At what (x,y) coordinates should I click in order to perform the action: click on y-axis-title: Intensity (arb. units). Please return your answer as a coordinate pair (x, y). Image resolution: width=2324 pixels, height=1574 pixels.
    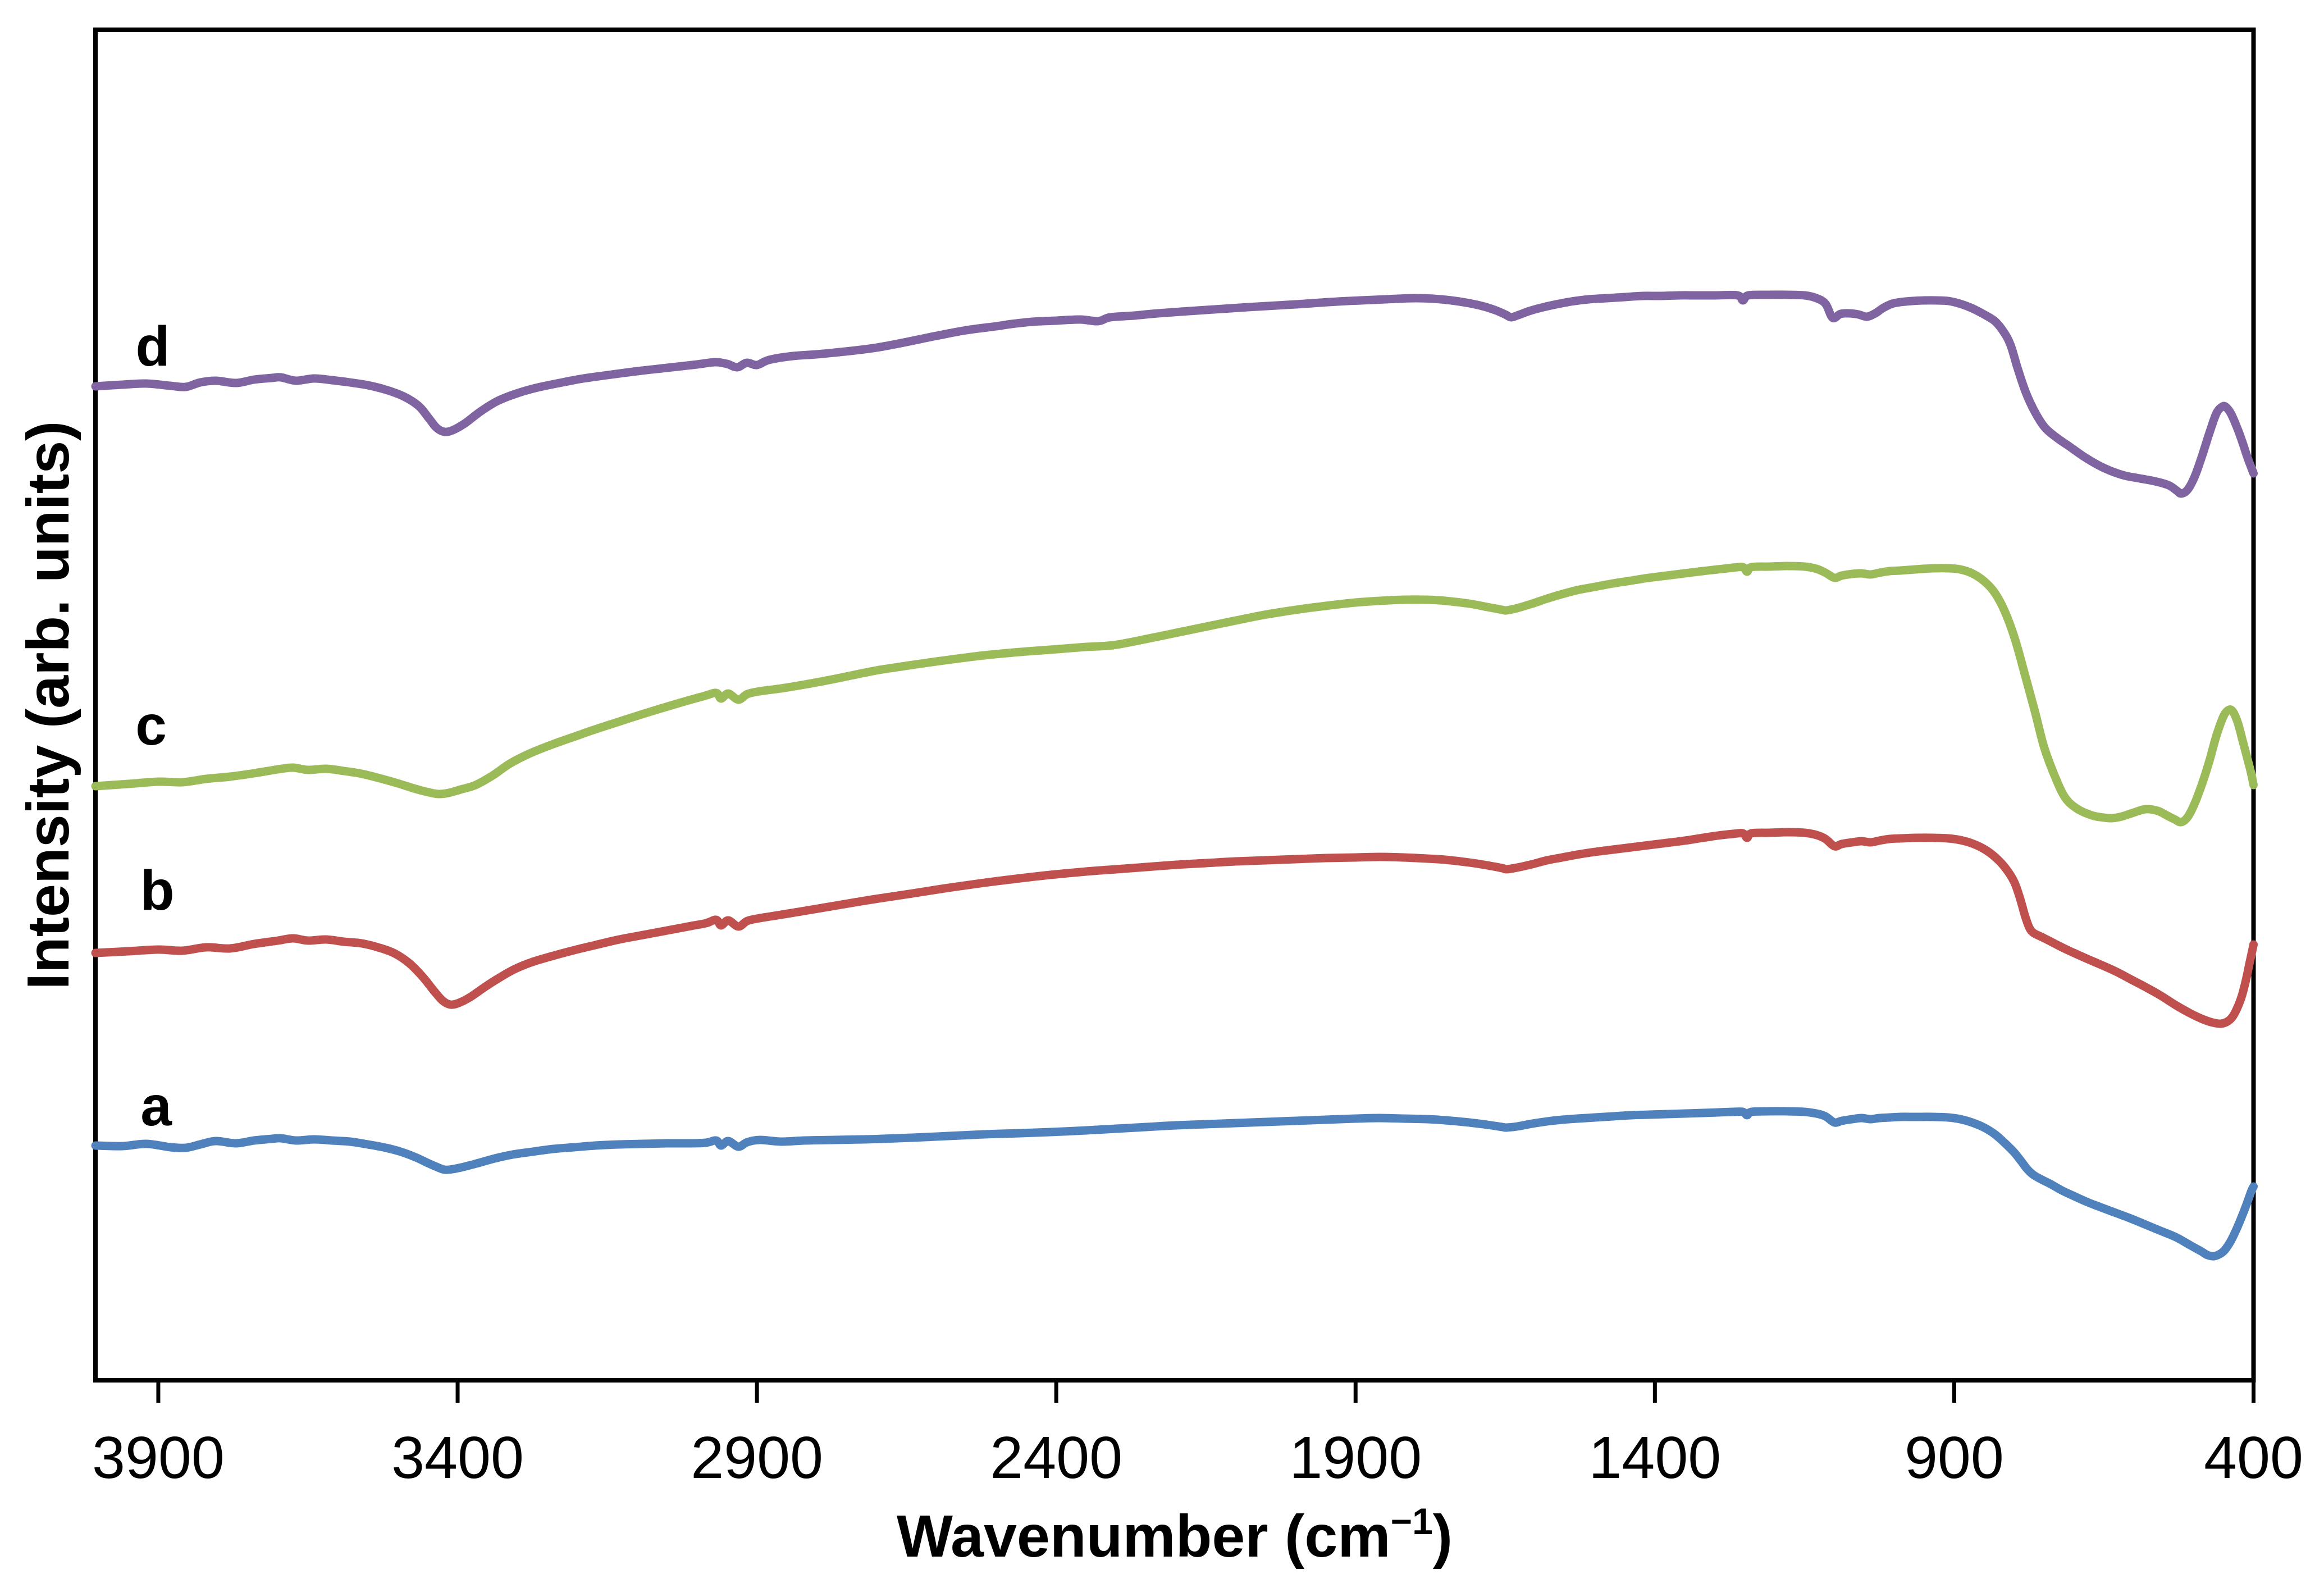
    Looking at the image, I should click on (48, 705).